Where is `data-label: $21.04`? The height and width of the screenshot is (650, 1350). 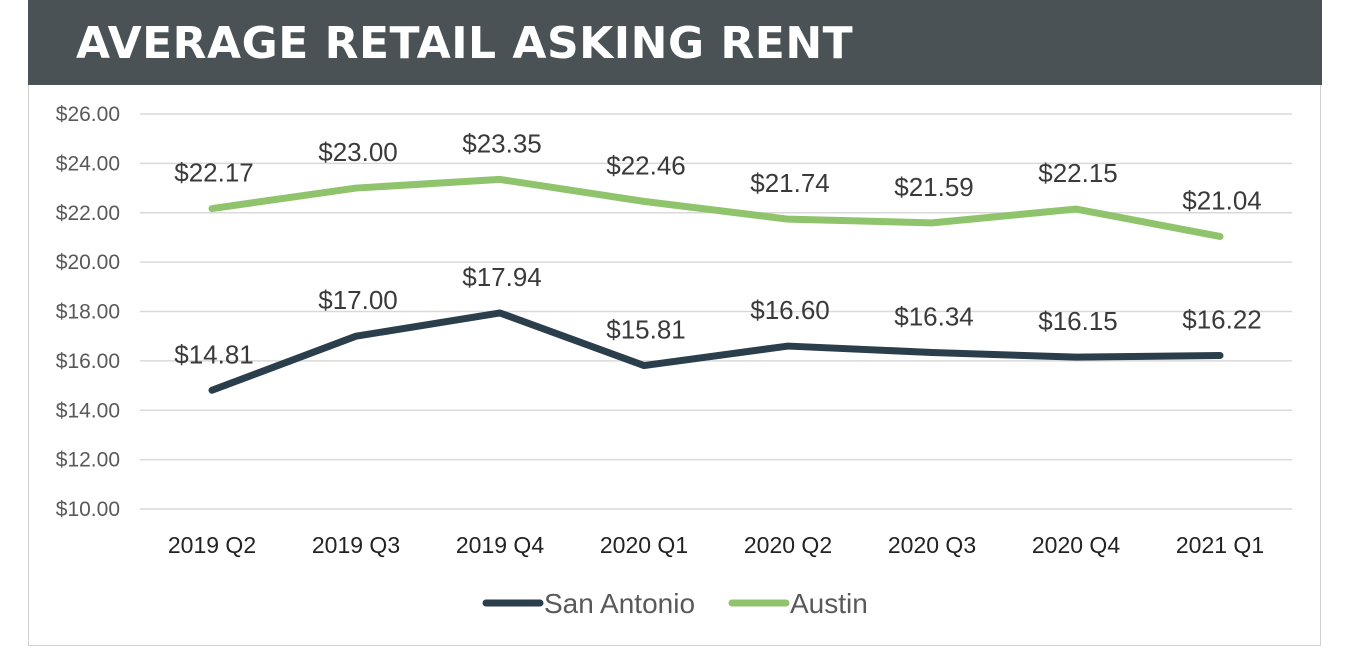 data-label: $21.04 is located at coordinates (1222, 200).